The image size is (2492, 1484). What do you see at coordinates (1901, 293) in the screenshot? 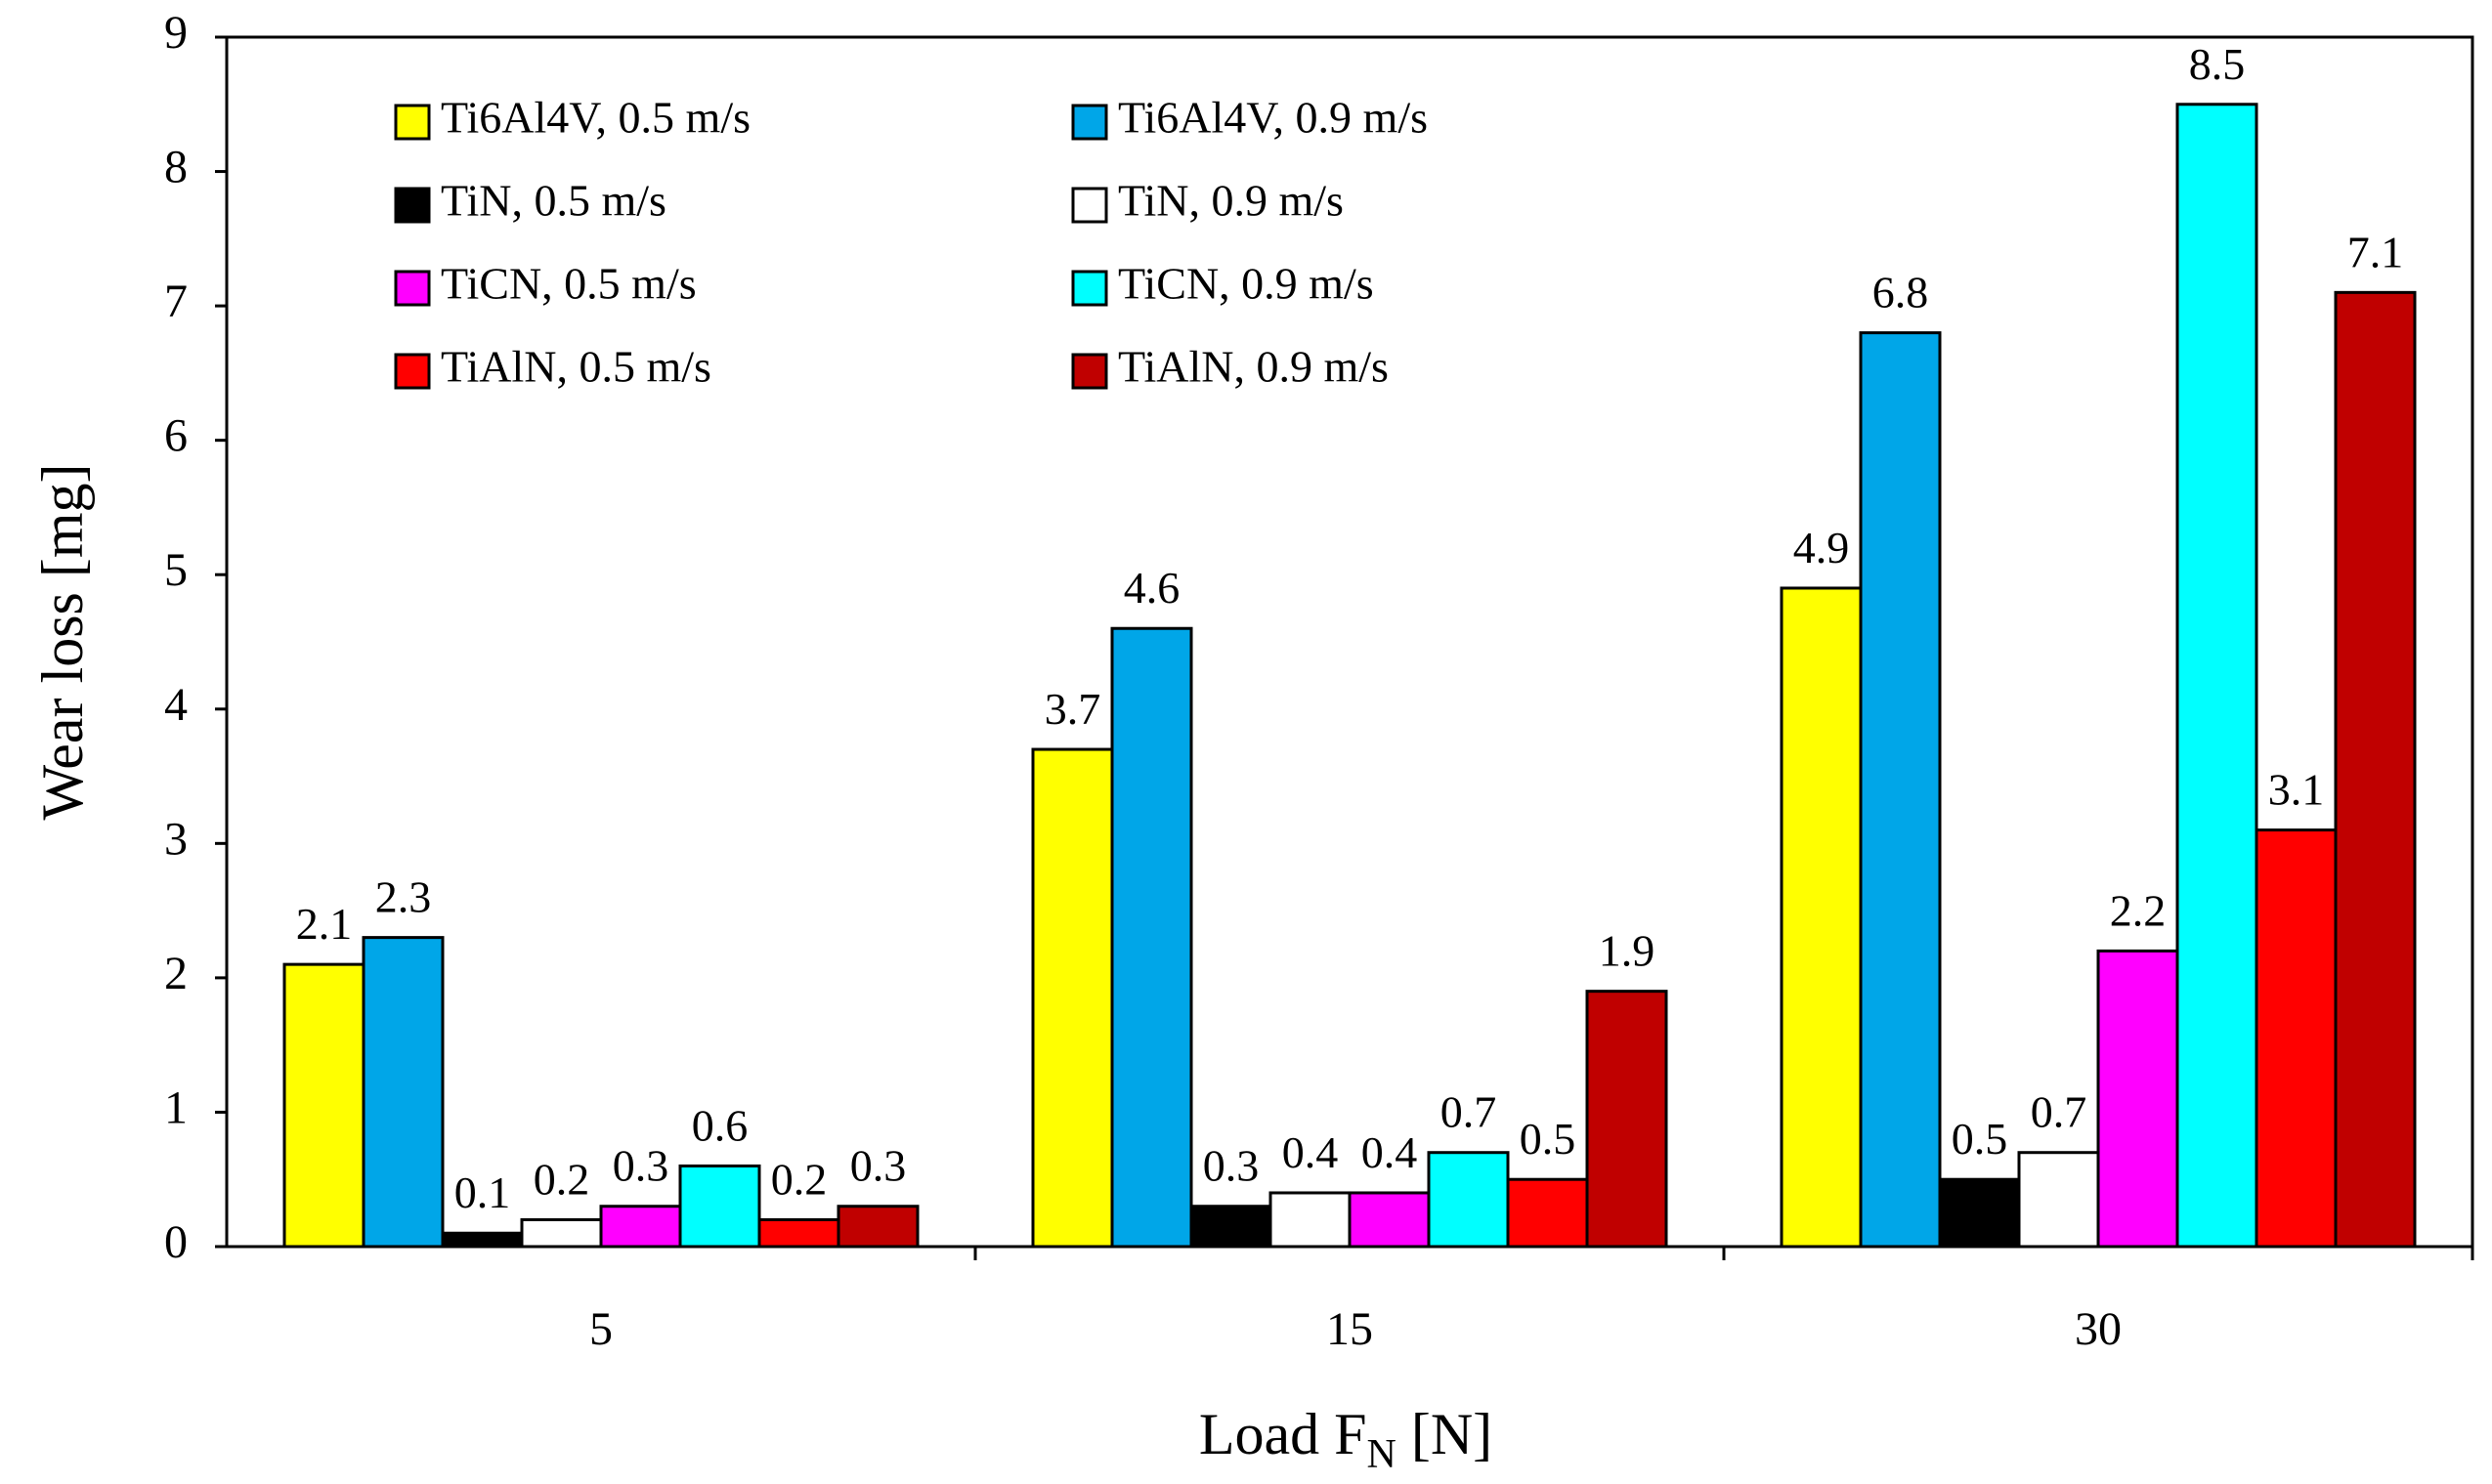
I see `data-label: 6.8` at bounding box center [1901, 293].